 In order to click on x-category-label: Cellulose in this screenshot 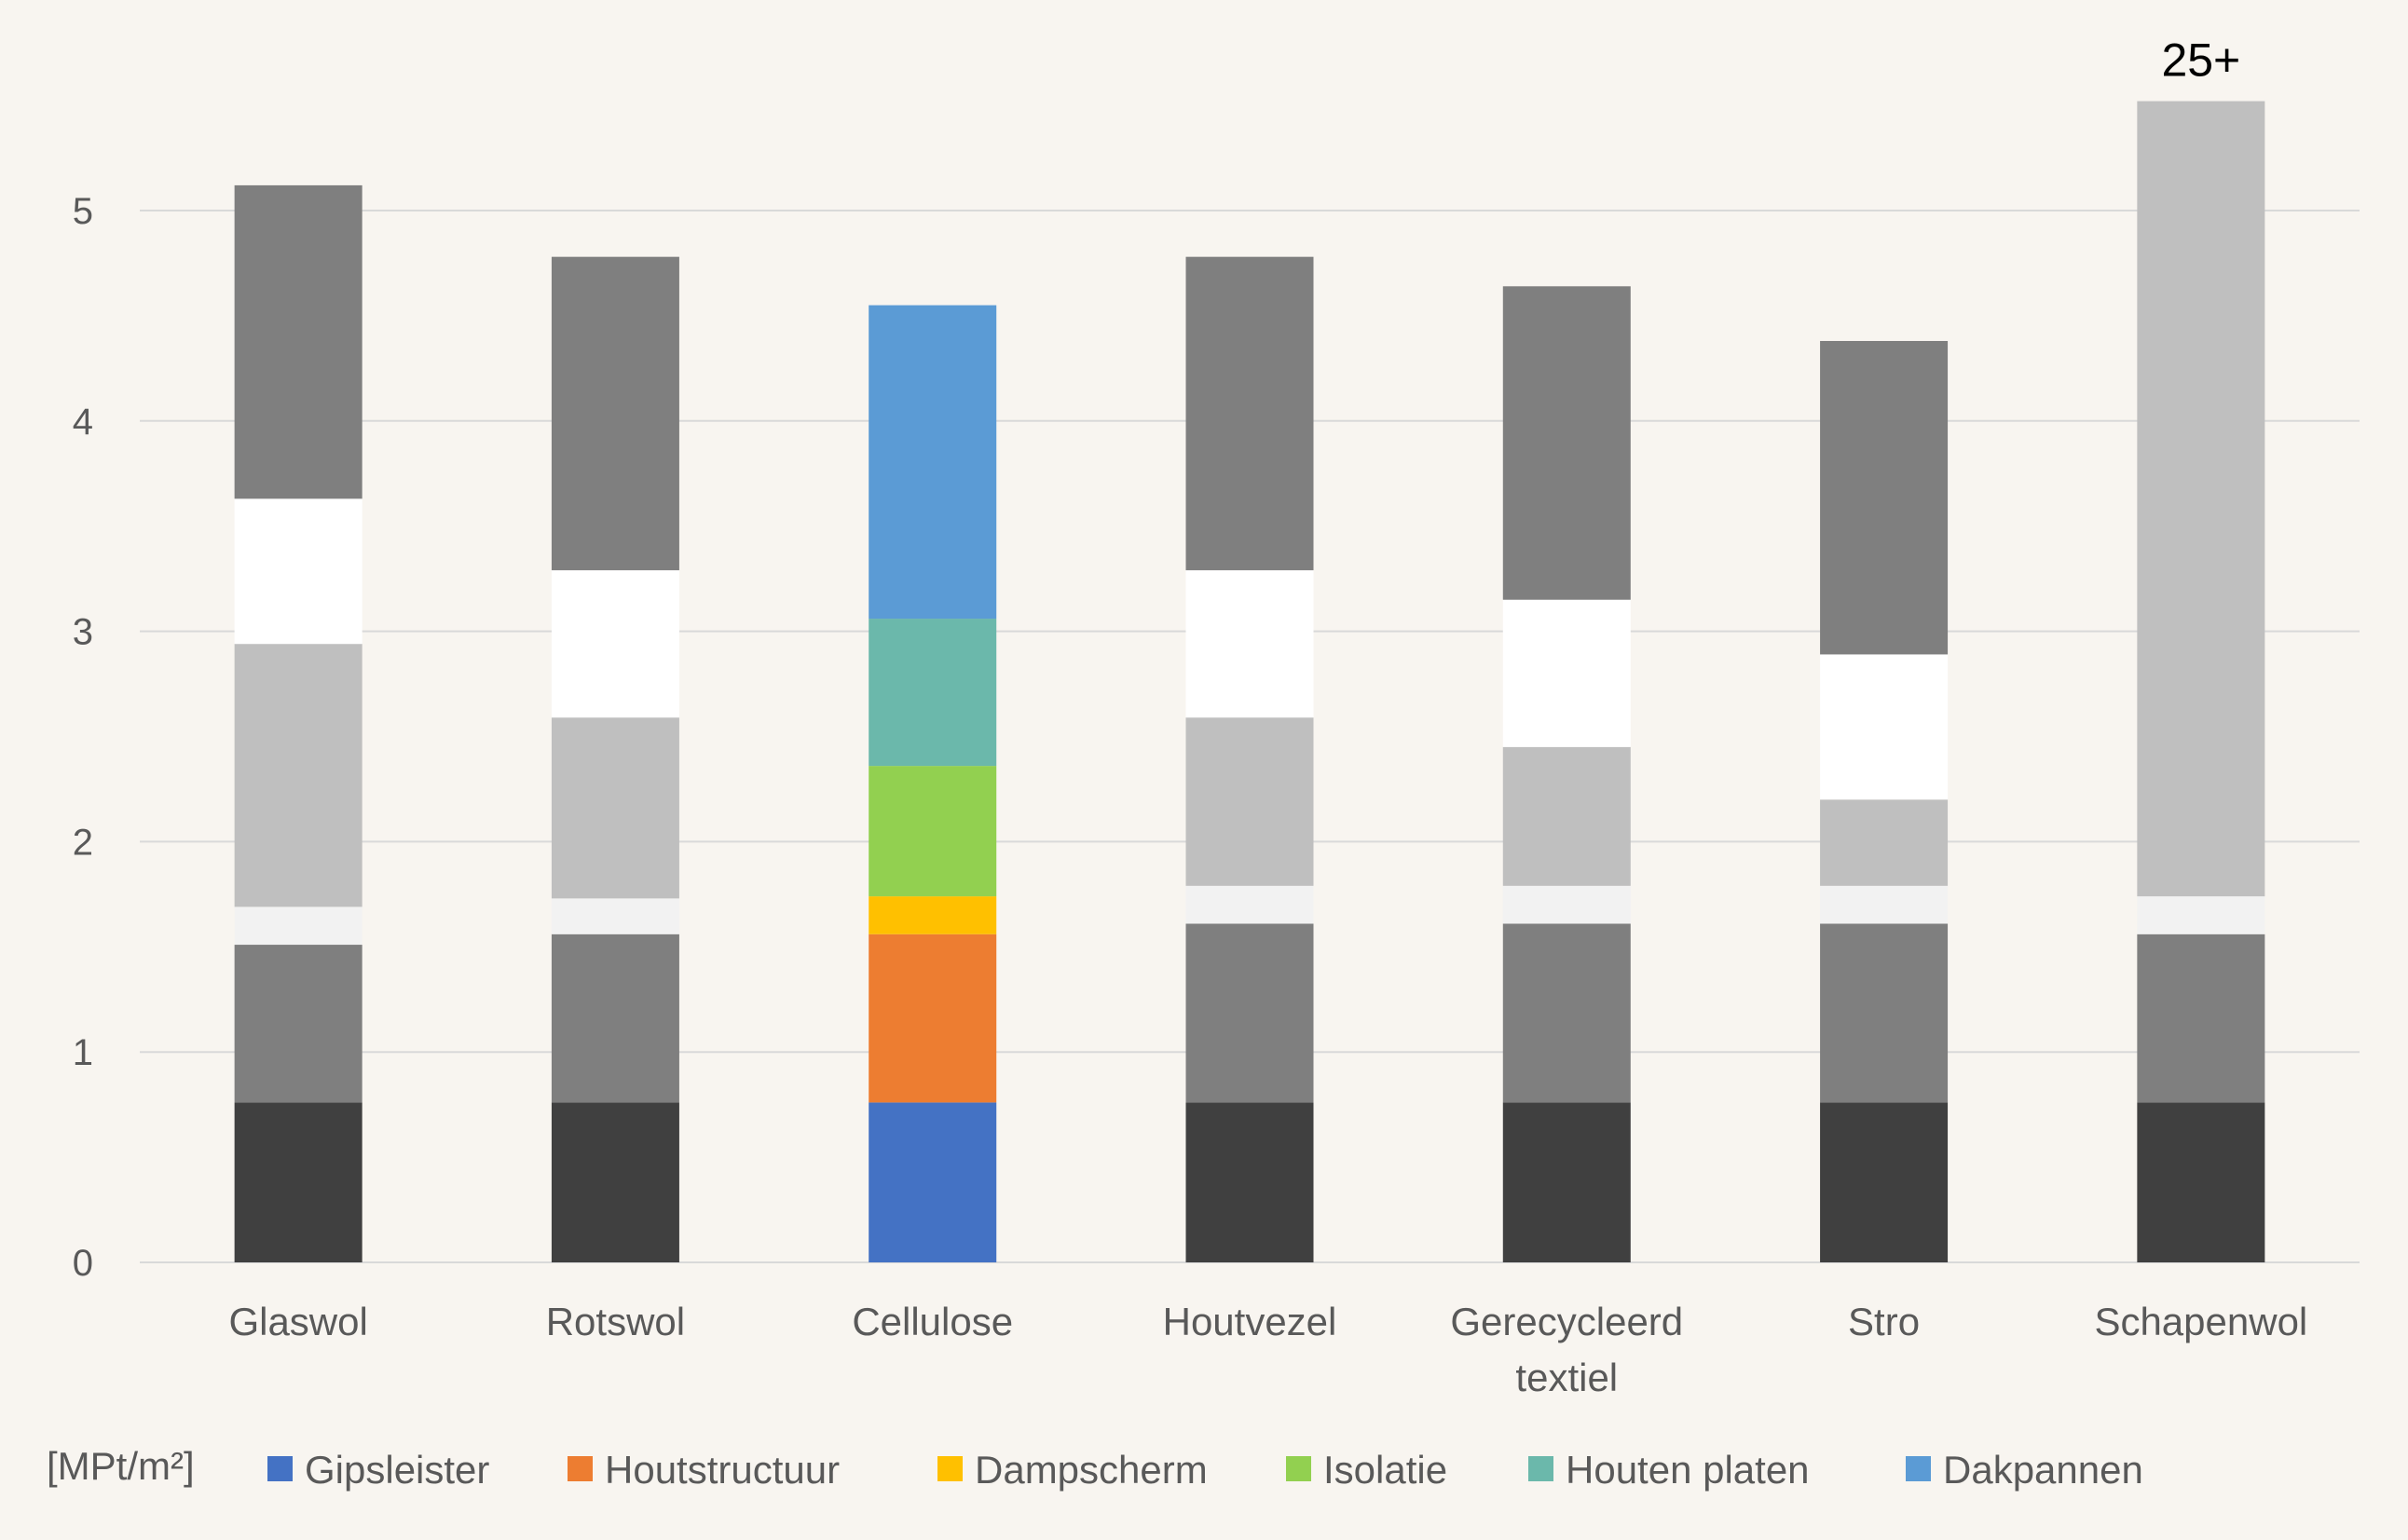, I will do `click(933, 1321)`.